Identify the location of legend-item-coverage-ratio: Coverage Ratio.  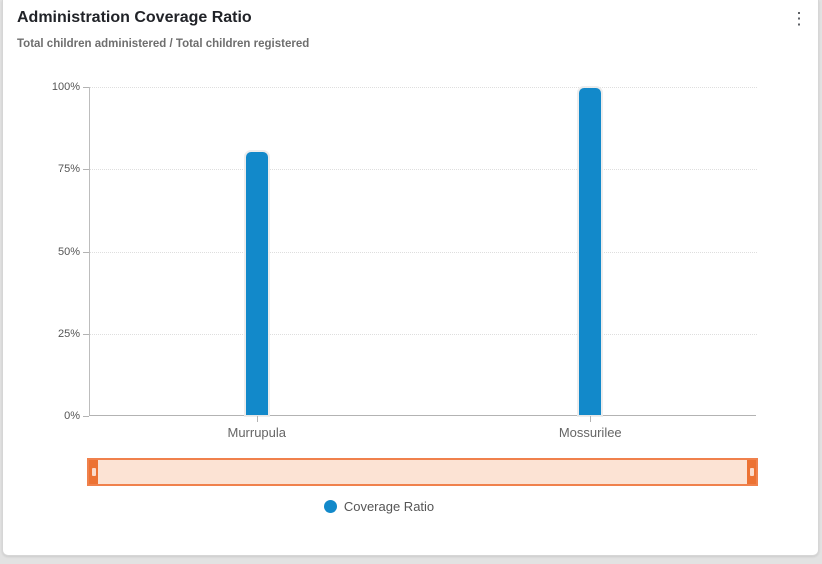
(379, 506).